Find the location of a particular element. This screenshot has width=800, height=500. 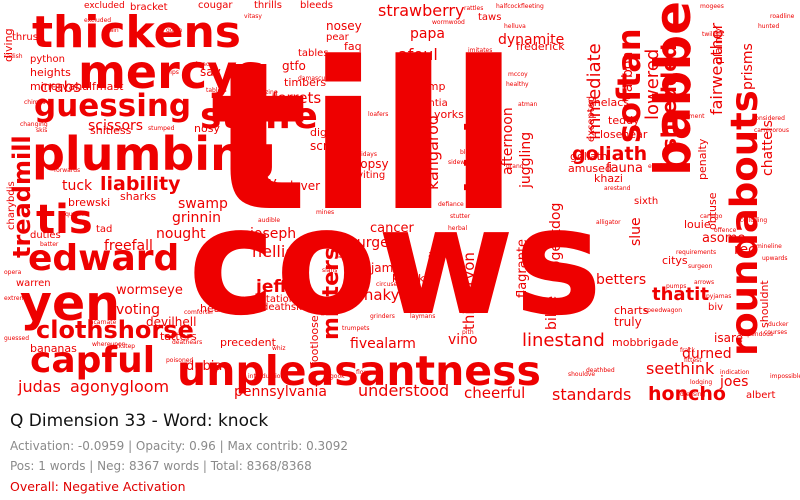

cloud-word: duties is located at coordinates (45, 235).